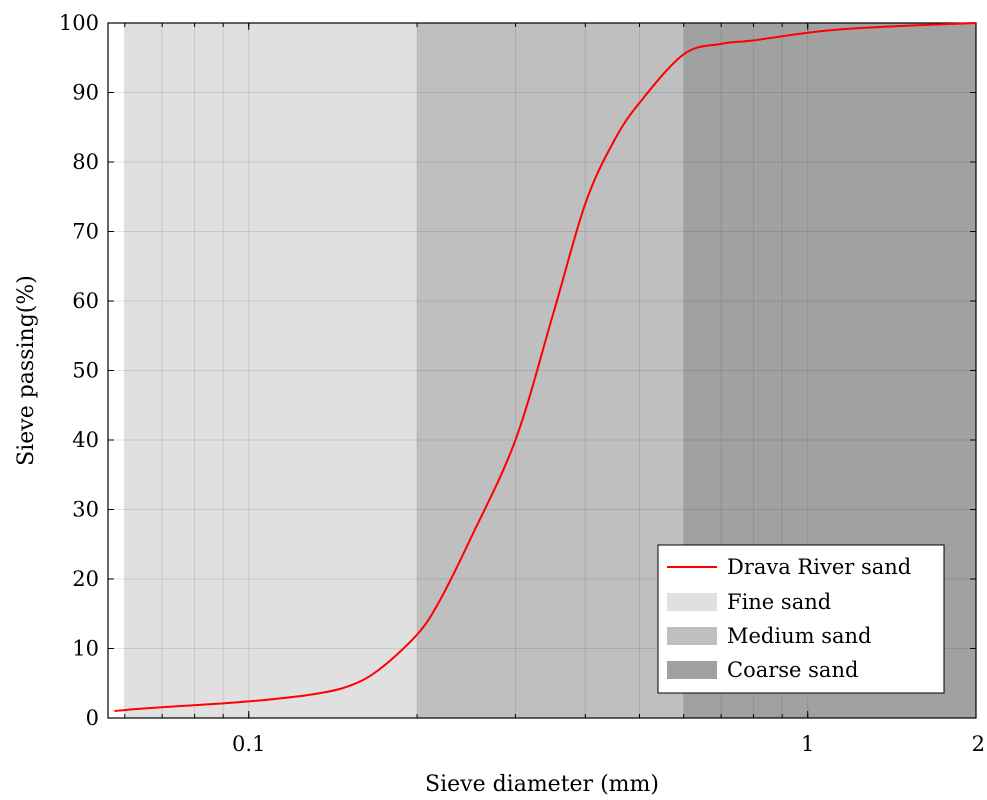 Image resolution: width=987 pixels, height=800 pixels. What do you see at coordinates (792, 670) in the screenshot?
I see `legend-label-coarse-sand: Coarse sand` at bounding box center [792, 670].